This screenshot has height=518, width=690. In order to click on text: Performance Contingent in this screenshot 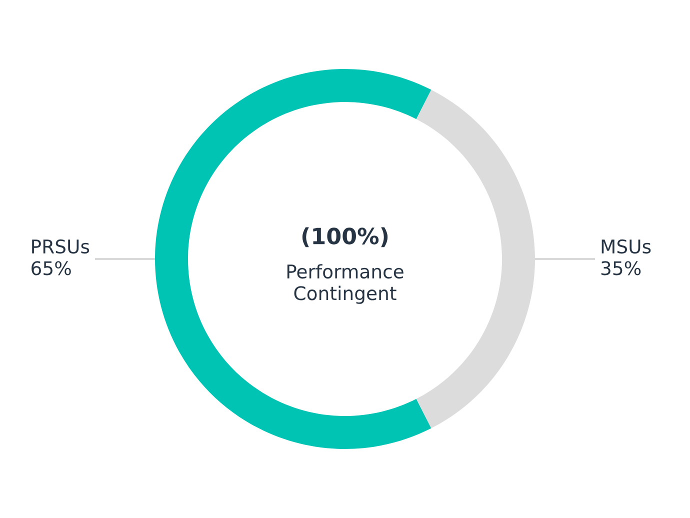, I will do `click(345, 284)`.